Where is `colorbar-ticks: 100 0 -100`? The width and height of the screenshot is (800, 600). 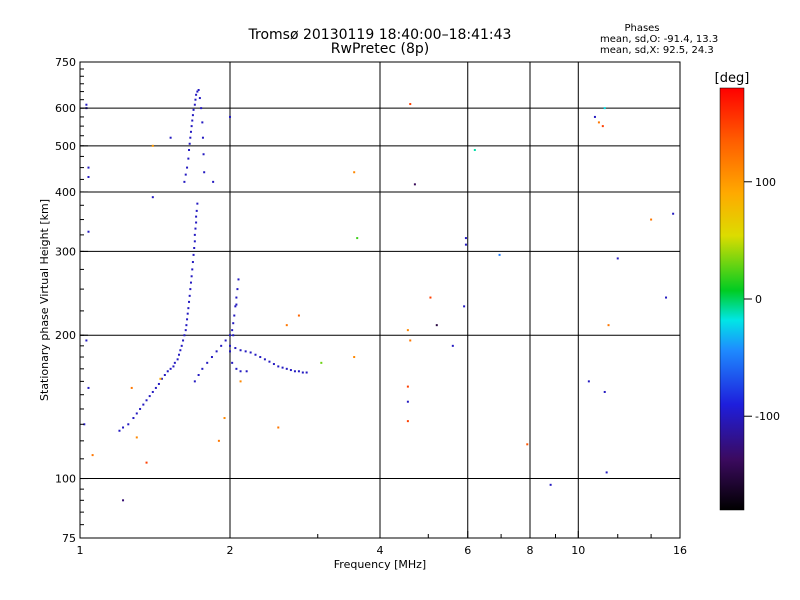
colorbar-ticks: 100 0 -100 is located at coordinates (762, 299).